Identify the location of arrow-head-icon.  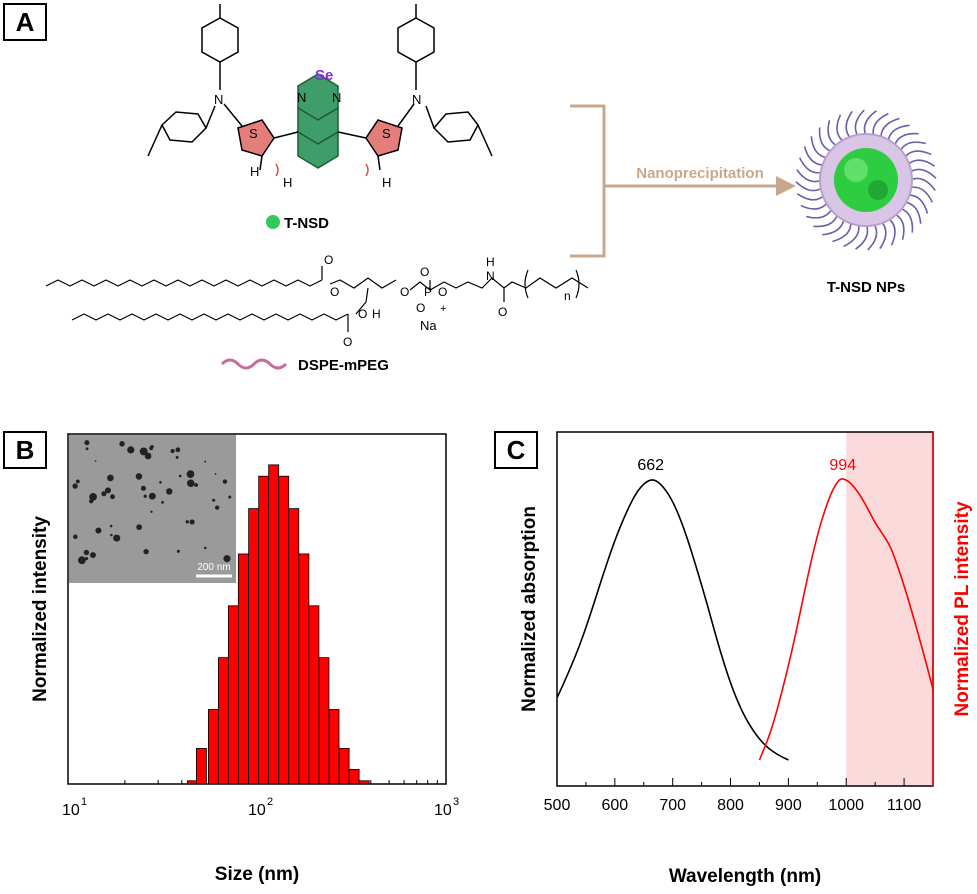
(786, 186).